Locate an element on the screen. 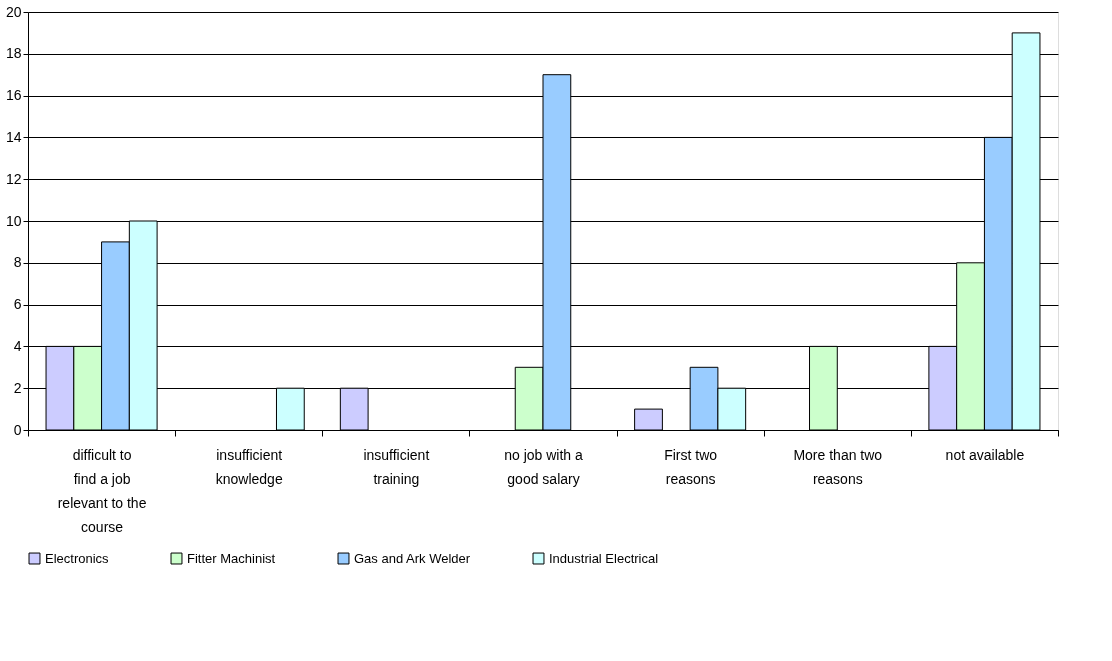  legend-label: Fitter Machinist is located at coordinates (231, 558).